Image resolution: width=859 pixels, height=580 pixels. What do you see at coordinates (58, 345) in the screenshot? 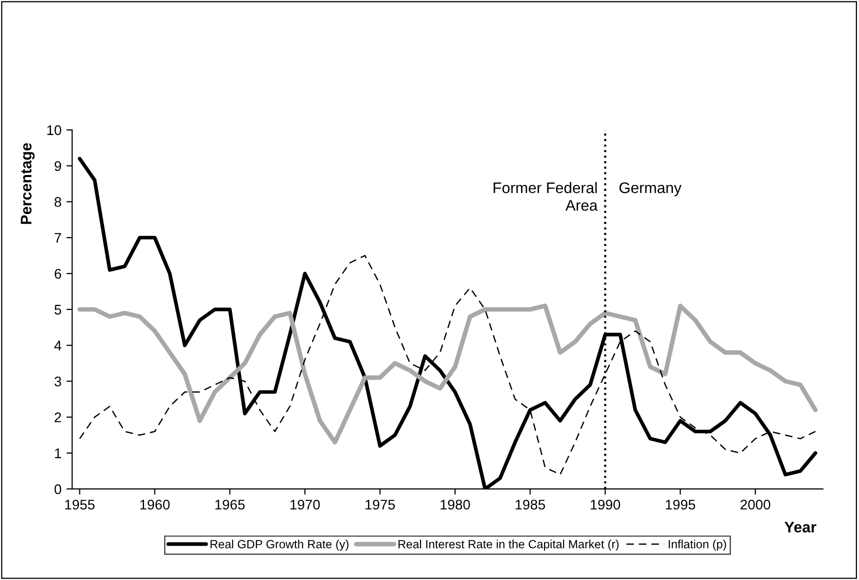
I see `y-tick-label: 4` at bounding box center [58, 345].